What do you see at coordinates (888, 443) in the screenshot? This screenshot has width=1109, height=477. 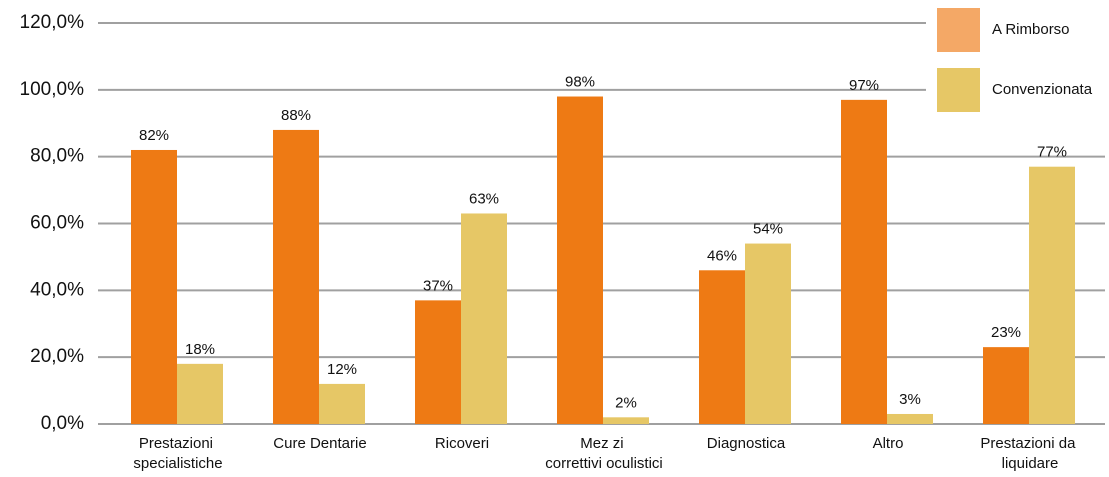 I see `x-tick-label: Altro` at bounding box center [888, 443].